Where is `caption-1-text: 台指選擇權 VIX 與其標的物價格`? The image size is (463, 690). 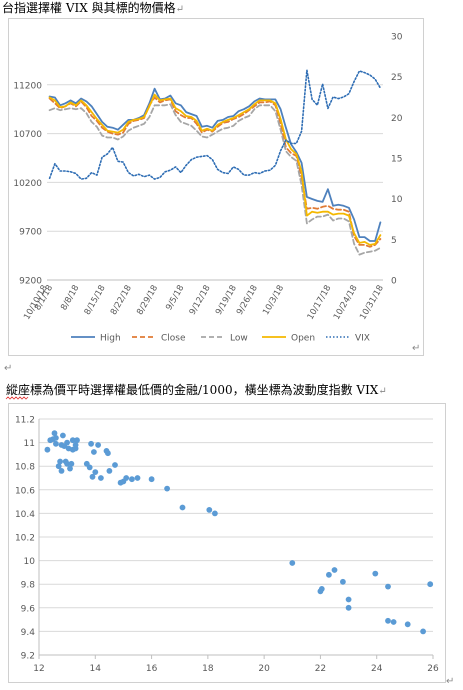 caption-1-text: 台指選擇權 VIX 與其標的物價格 is located at coordinates (89, 8).